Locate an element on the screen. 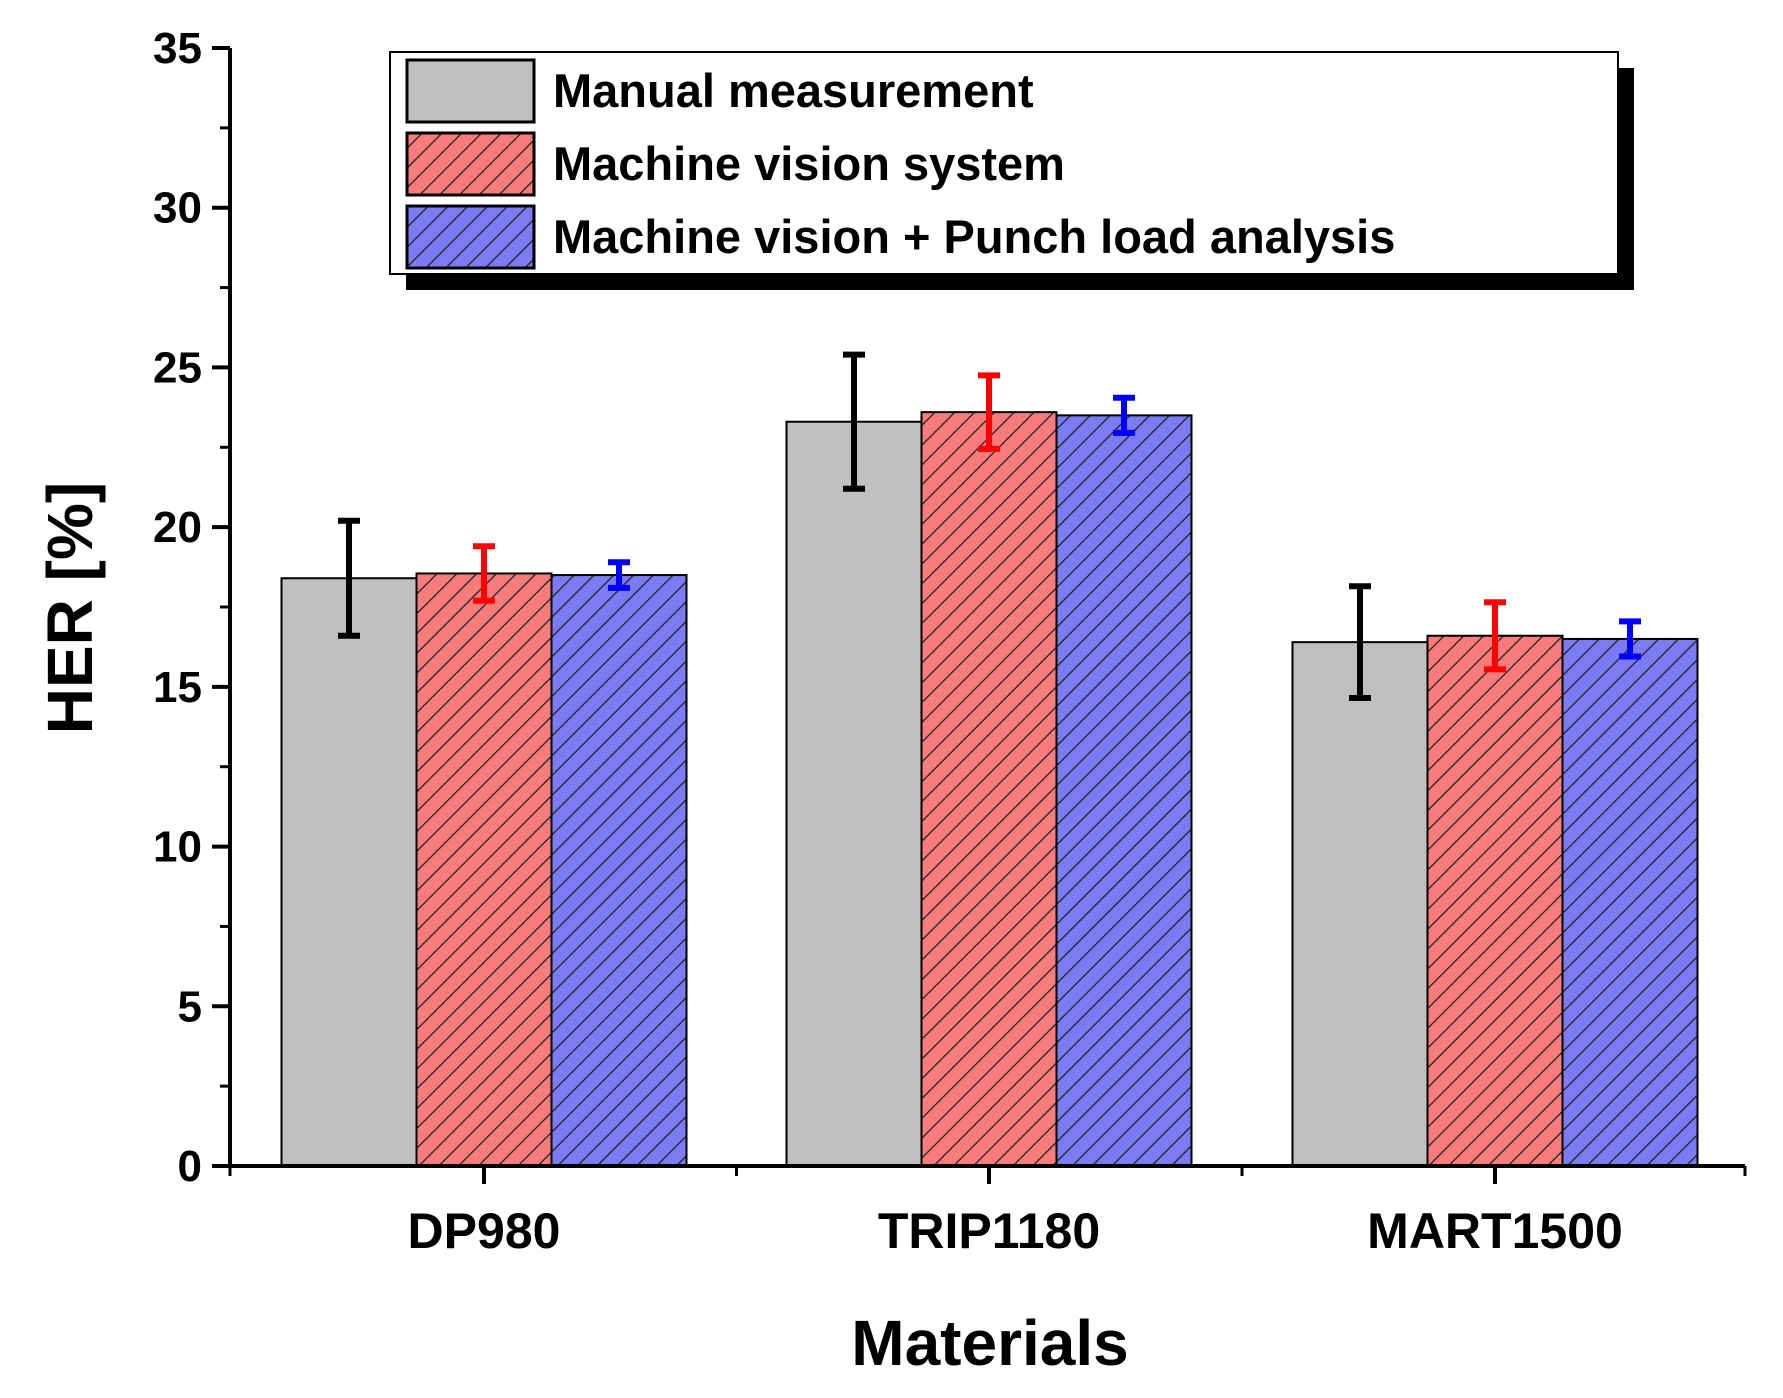 Image resolution: width=1783 pixels, height=1398 pixels. legend-label-series-1: Manual measurement is located at coordinates (793, 90).